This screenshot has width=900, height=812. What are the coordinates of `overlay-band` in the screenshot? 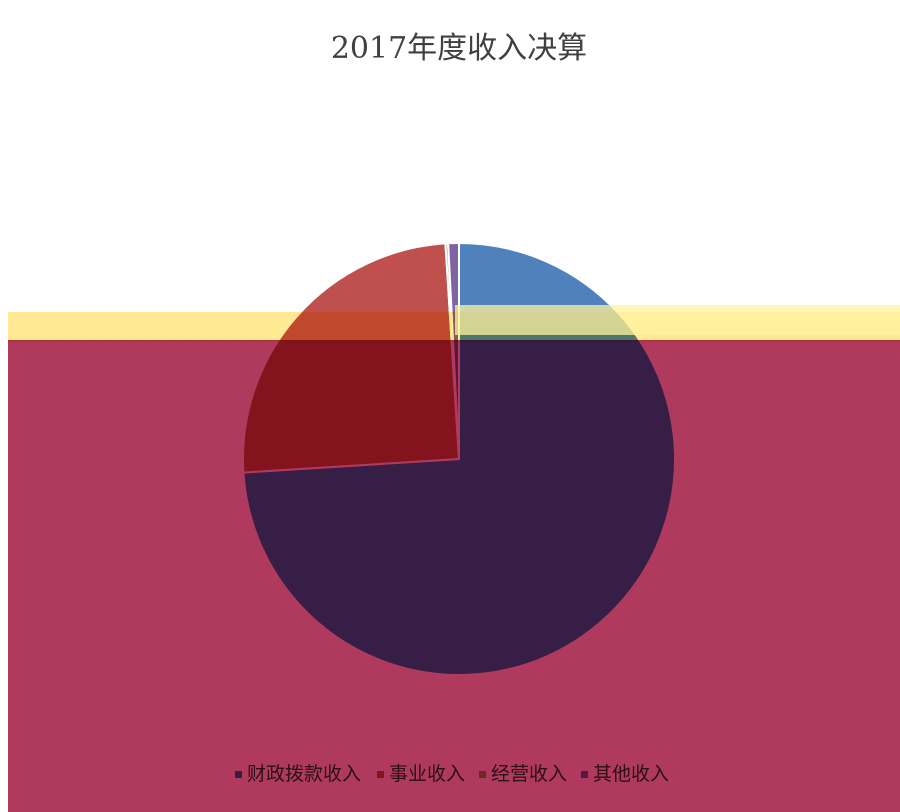 It's located at (677, 320).